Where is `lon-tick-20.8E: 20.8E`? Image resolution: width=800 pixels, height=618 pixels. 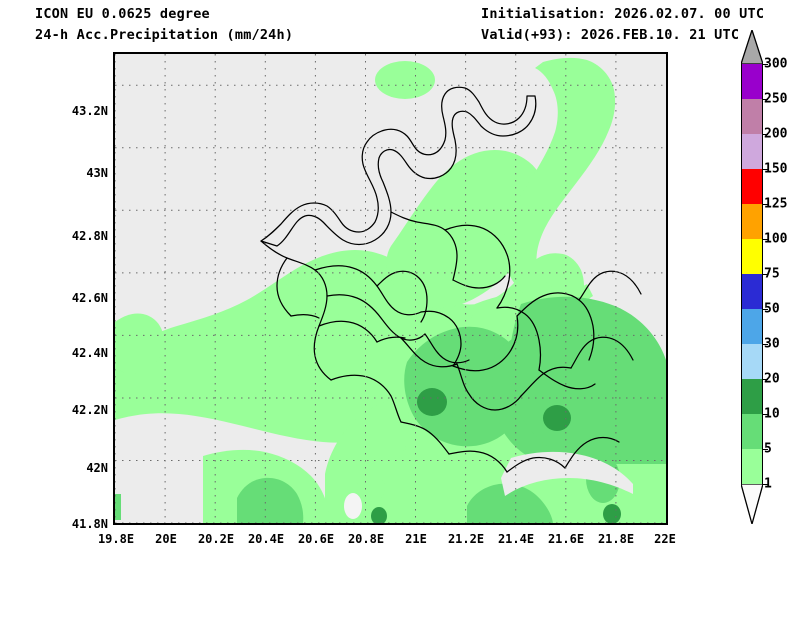
lon-tick-20.8E: 20.8E is located at coordinates (366, 539).